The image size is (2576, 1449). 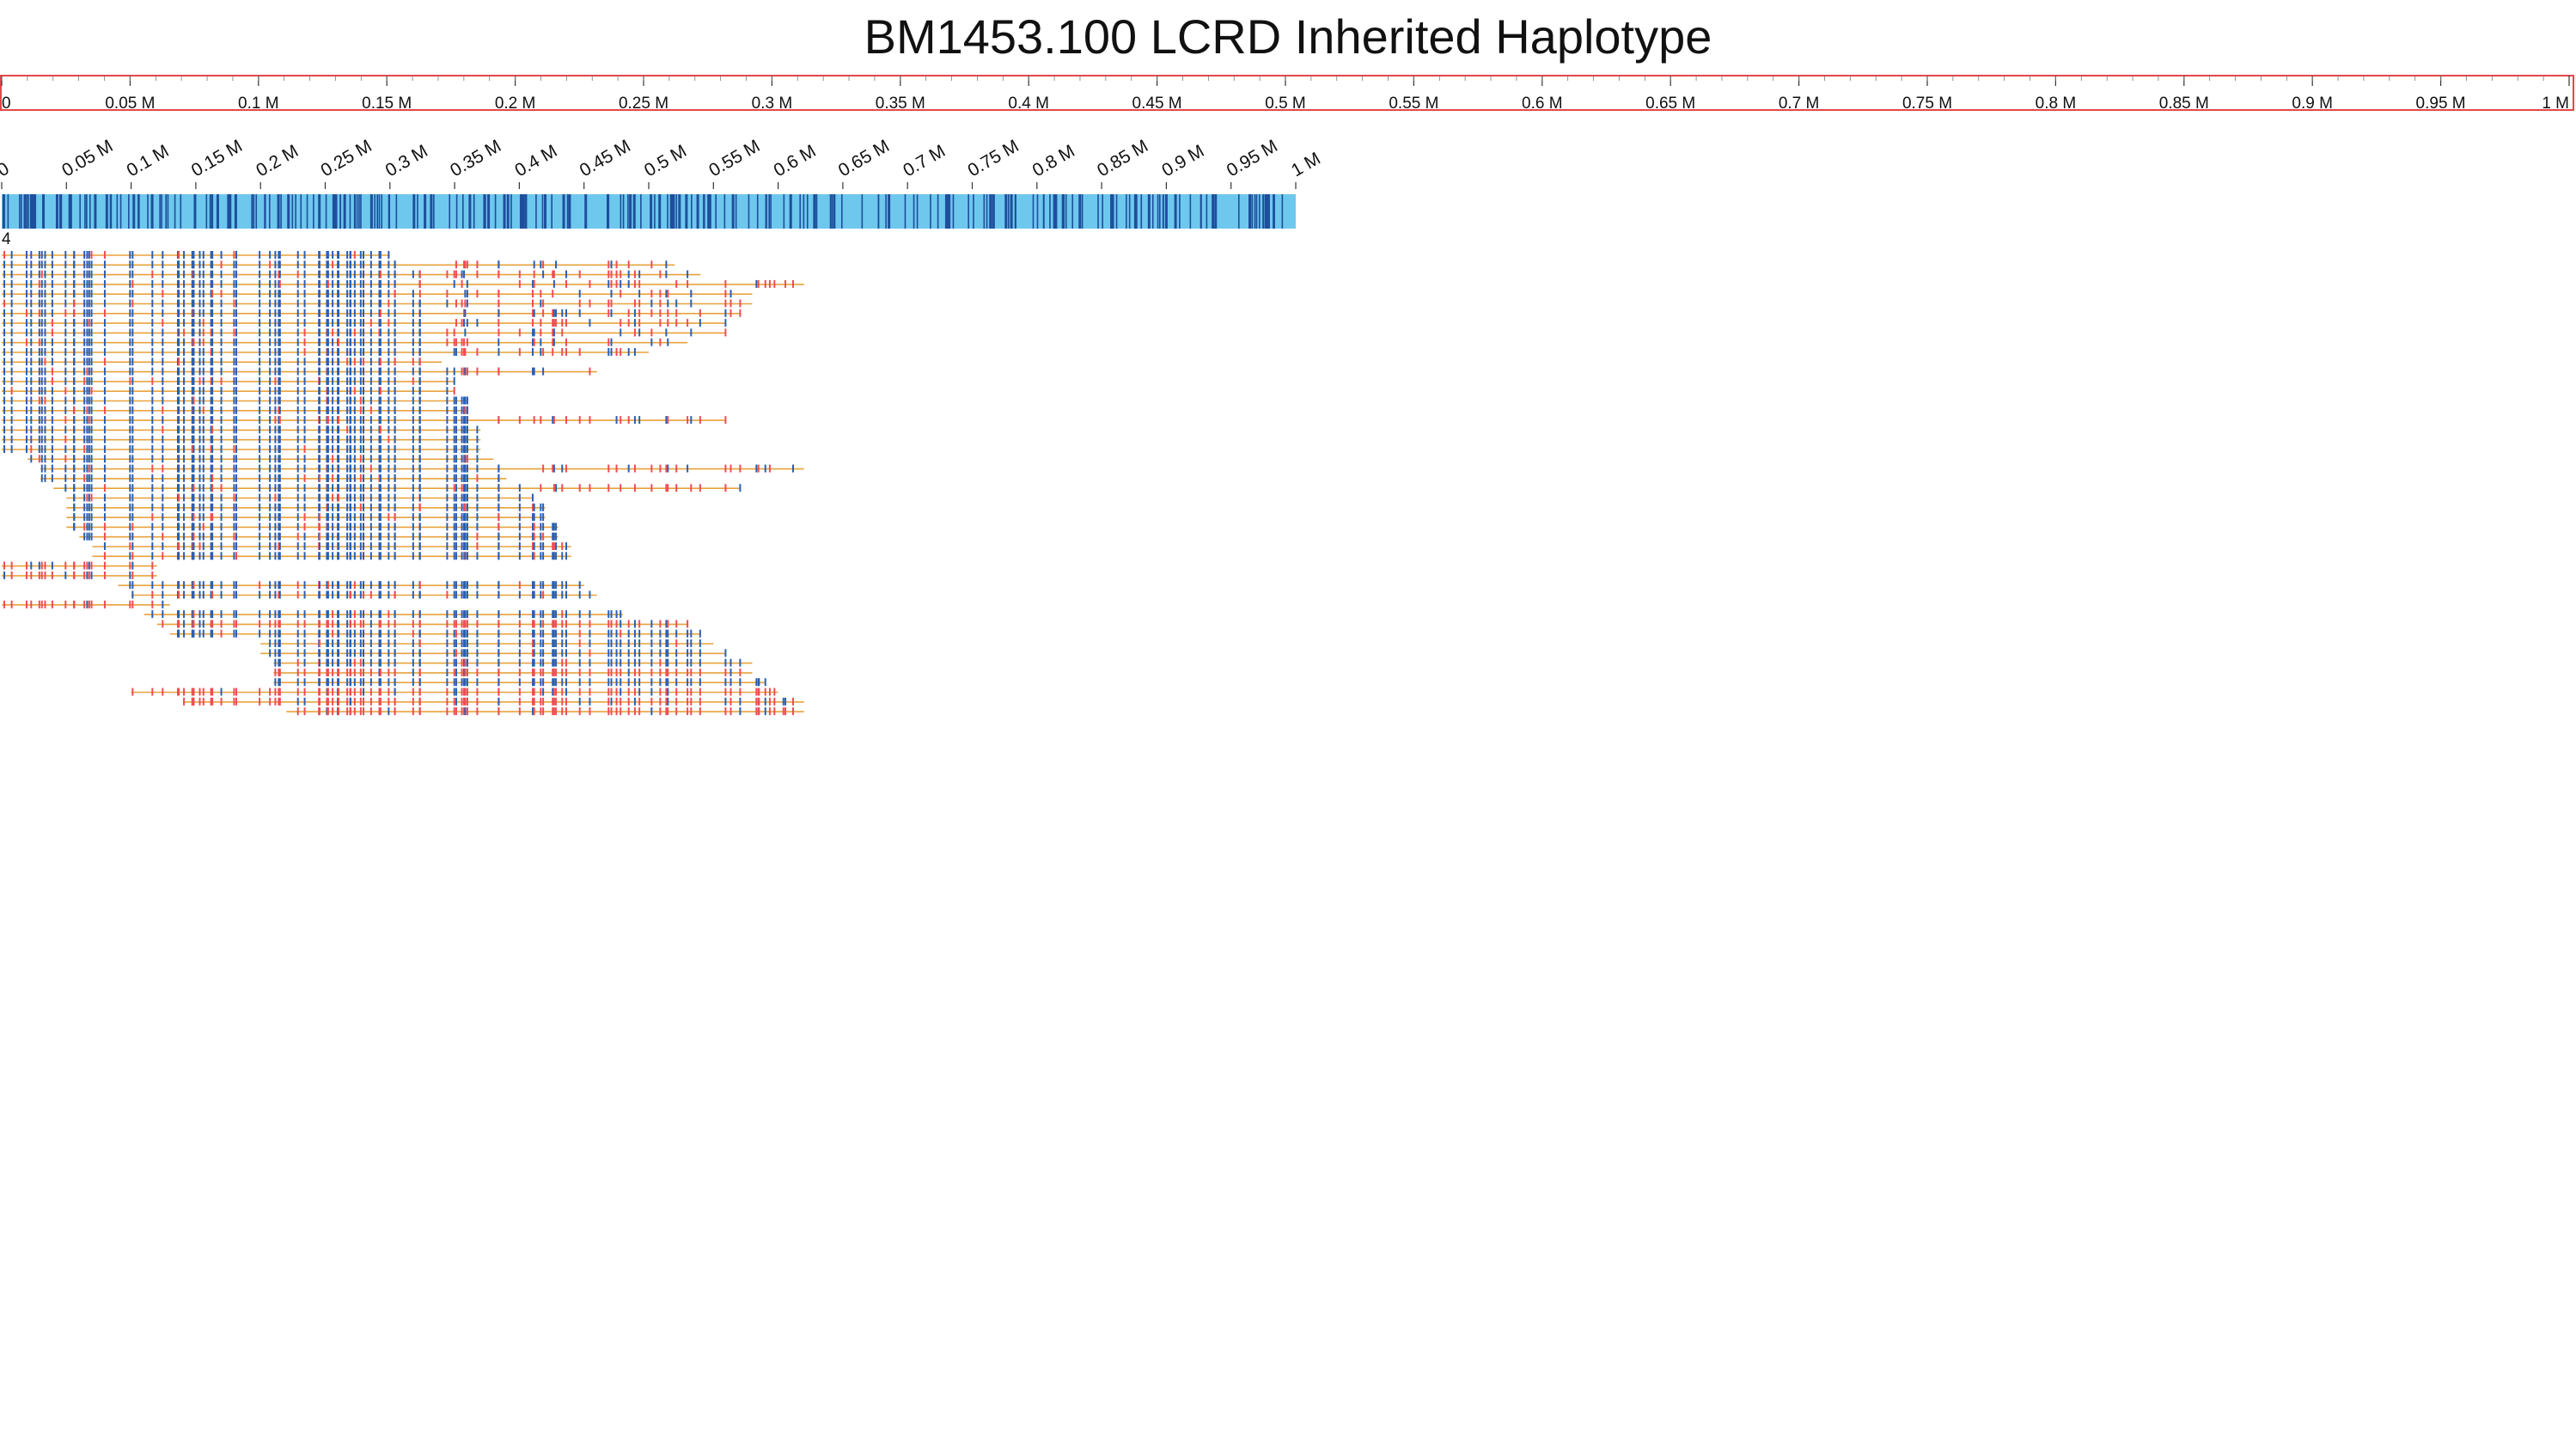 I want to click on contig-tick-label: 0.05 M, so click(x=87, y=158).